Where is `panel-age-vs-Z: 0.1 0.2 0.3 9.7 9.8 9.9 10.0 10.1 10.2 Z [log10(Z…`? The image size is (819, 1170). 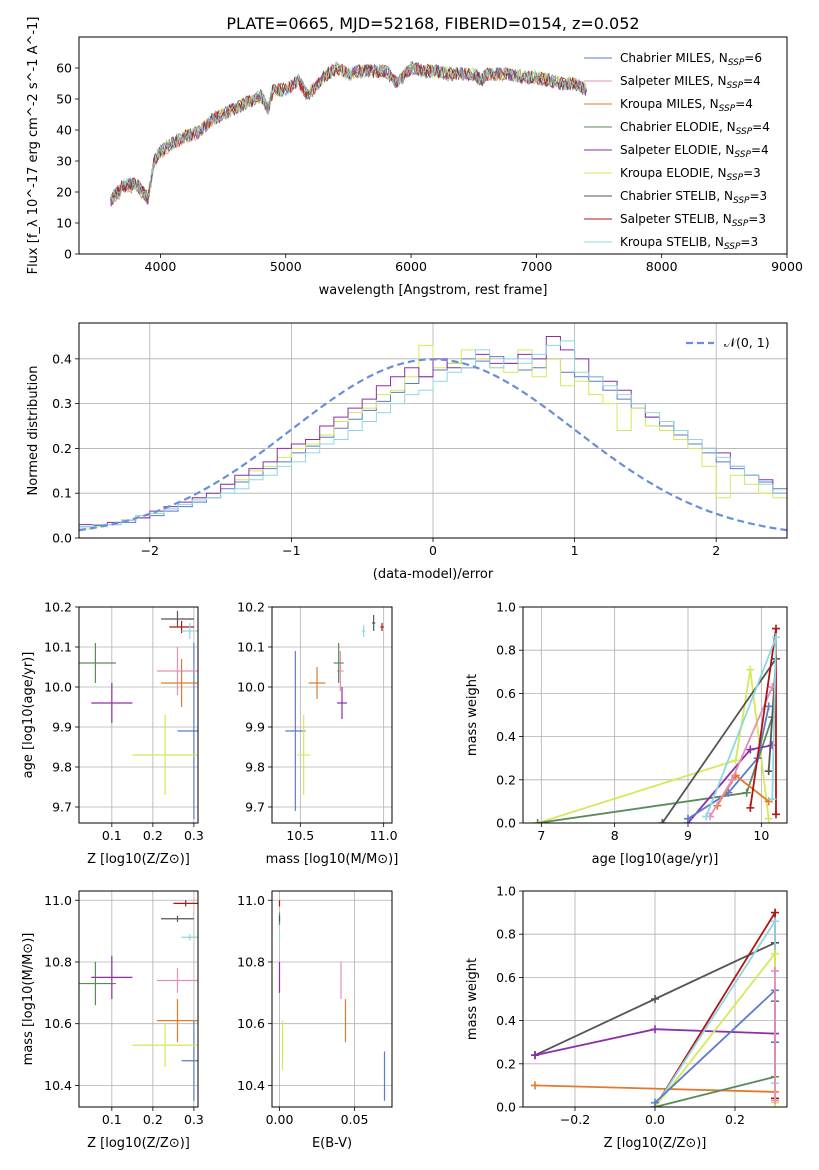 panel-age-vs-Z: 0.1 0.2 0.3 9.7 9.8 9.9 10.0 10.1 10.2 Z [log10(Z… is located at coordinates (112, 734).